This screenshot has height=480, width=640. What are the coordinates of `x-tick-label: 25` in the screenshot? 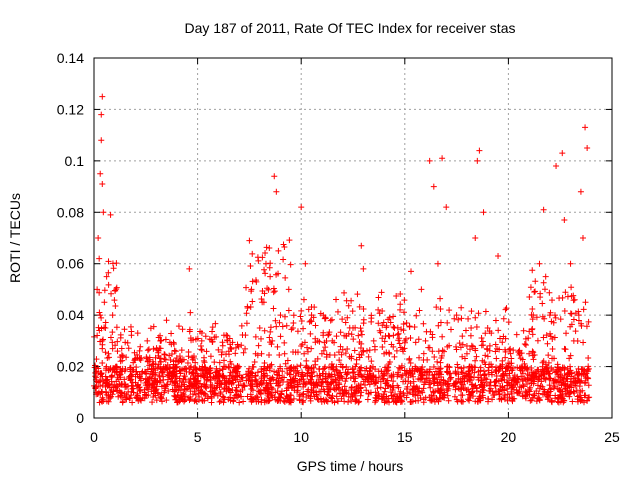 It's located at (612, 437).